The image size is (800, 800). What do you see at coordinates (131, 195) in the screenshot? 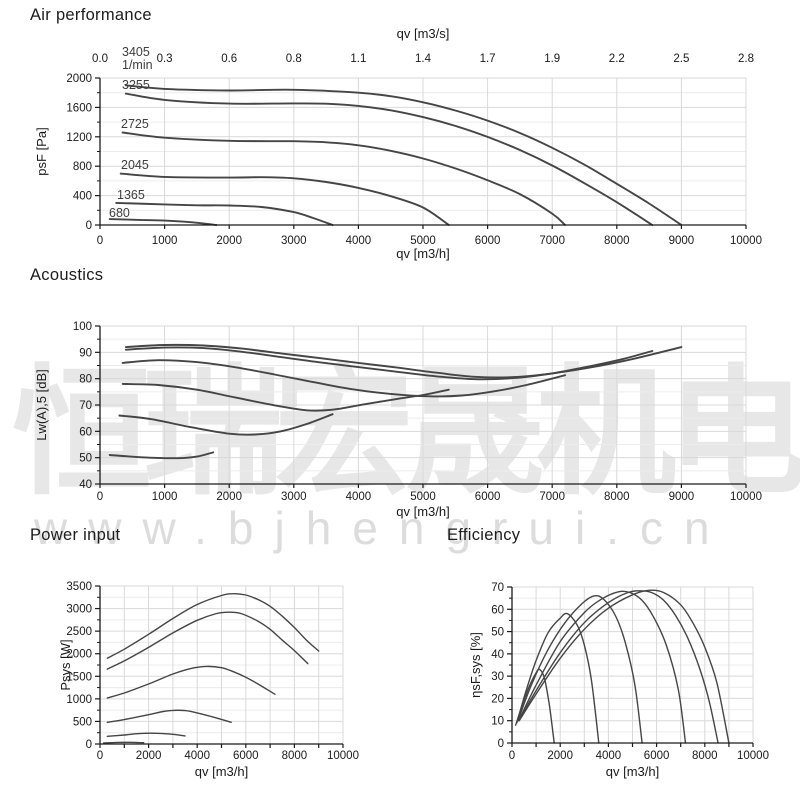
I see `curve-label-1365: 1365` at bounding box center [131, 195].